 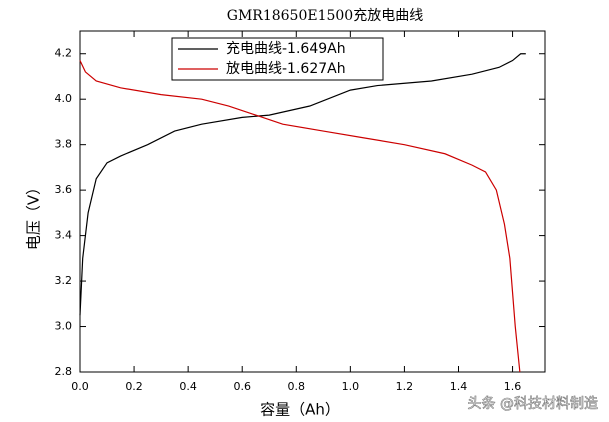 I want to click on legend-label: 放电曲线-1.627Ah, so click(x=286, y=69).